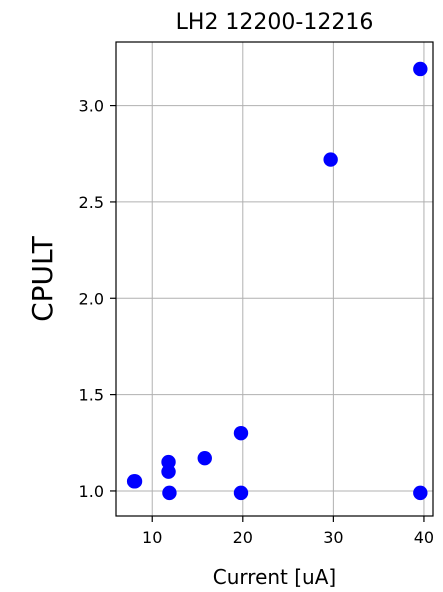  I want to click on y-tick-label: 2.5, so click(91, 202).